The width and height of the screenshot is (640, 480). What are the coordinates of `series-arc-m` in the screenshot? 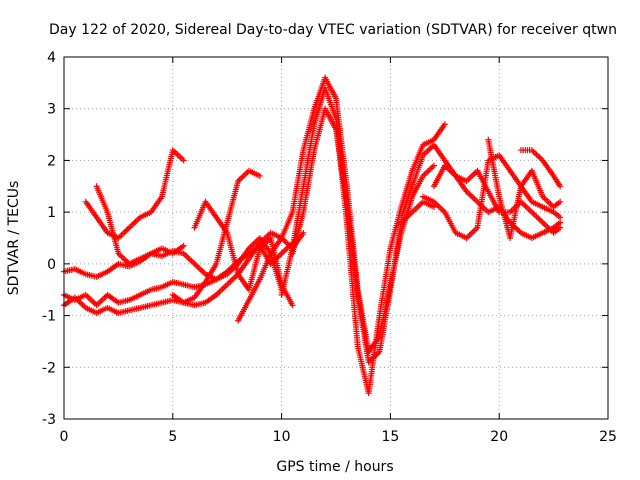 It's located at (497, 201).